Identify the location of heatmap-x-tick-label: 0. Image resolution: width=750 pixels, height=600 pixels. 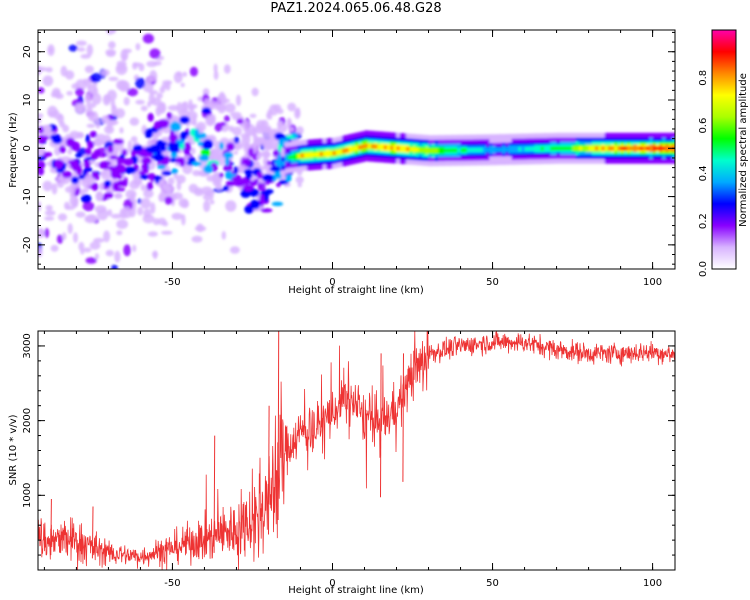
(332, 282).